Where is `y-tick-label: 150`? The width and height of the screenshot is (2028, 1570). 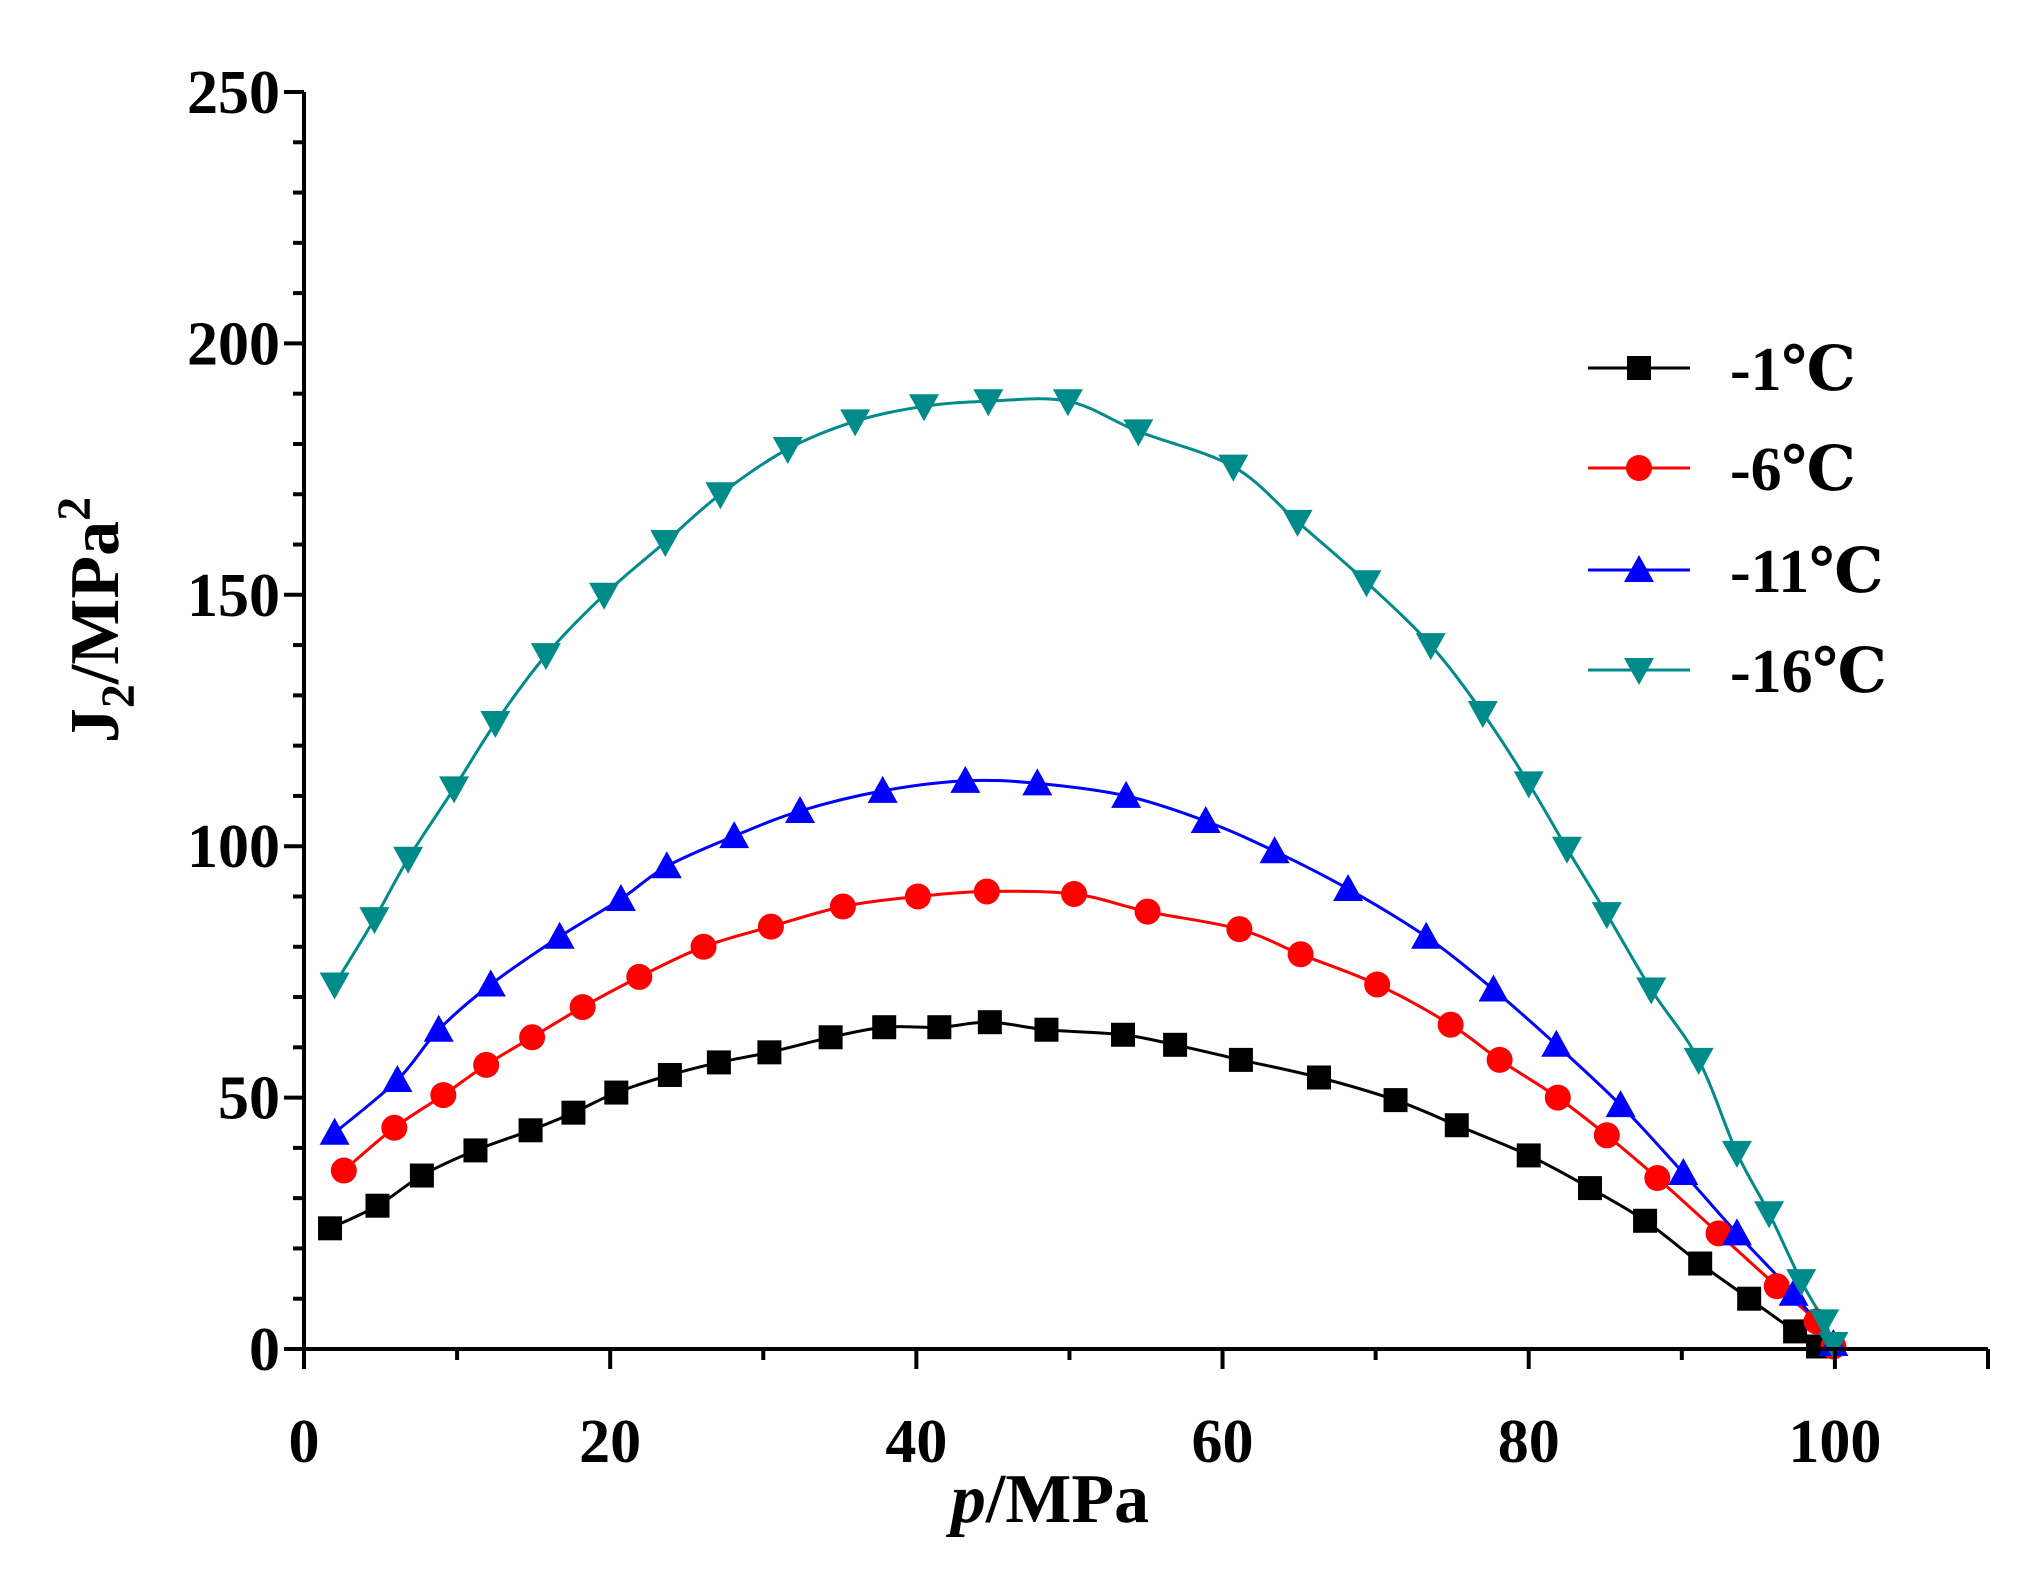 y-tick-label: 150 is located at coordinates (233, 596).